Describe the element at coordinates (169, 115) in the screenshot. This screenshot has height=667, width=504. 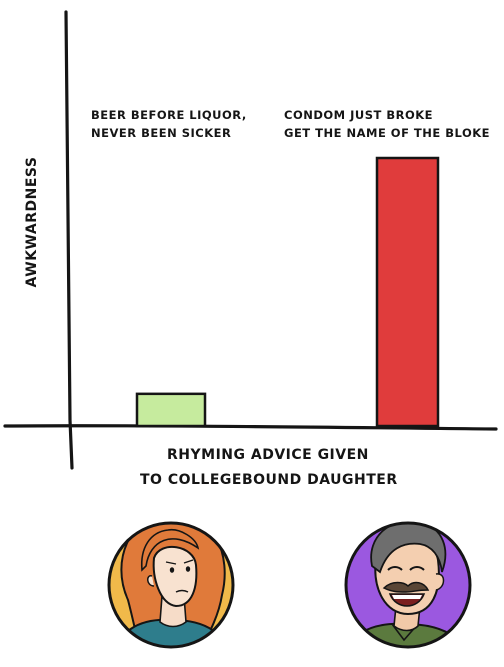
I see `bar-label-beer-line1: BEER BEFORE LIQUOR,` at that location.